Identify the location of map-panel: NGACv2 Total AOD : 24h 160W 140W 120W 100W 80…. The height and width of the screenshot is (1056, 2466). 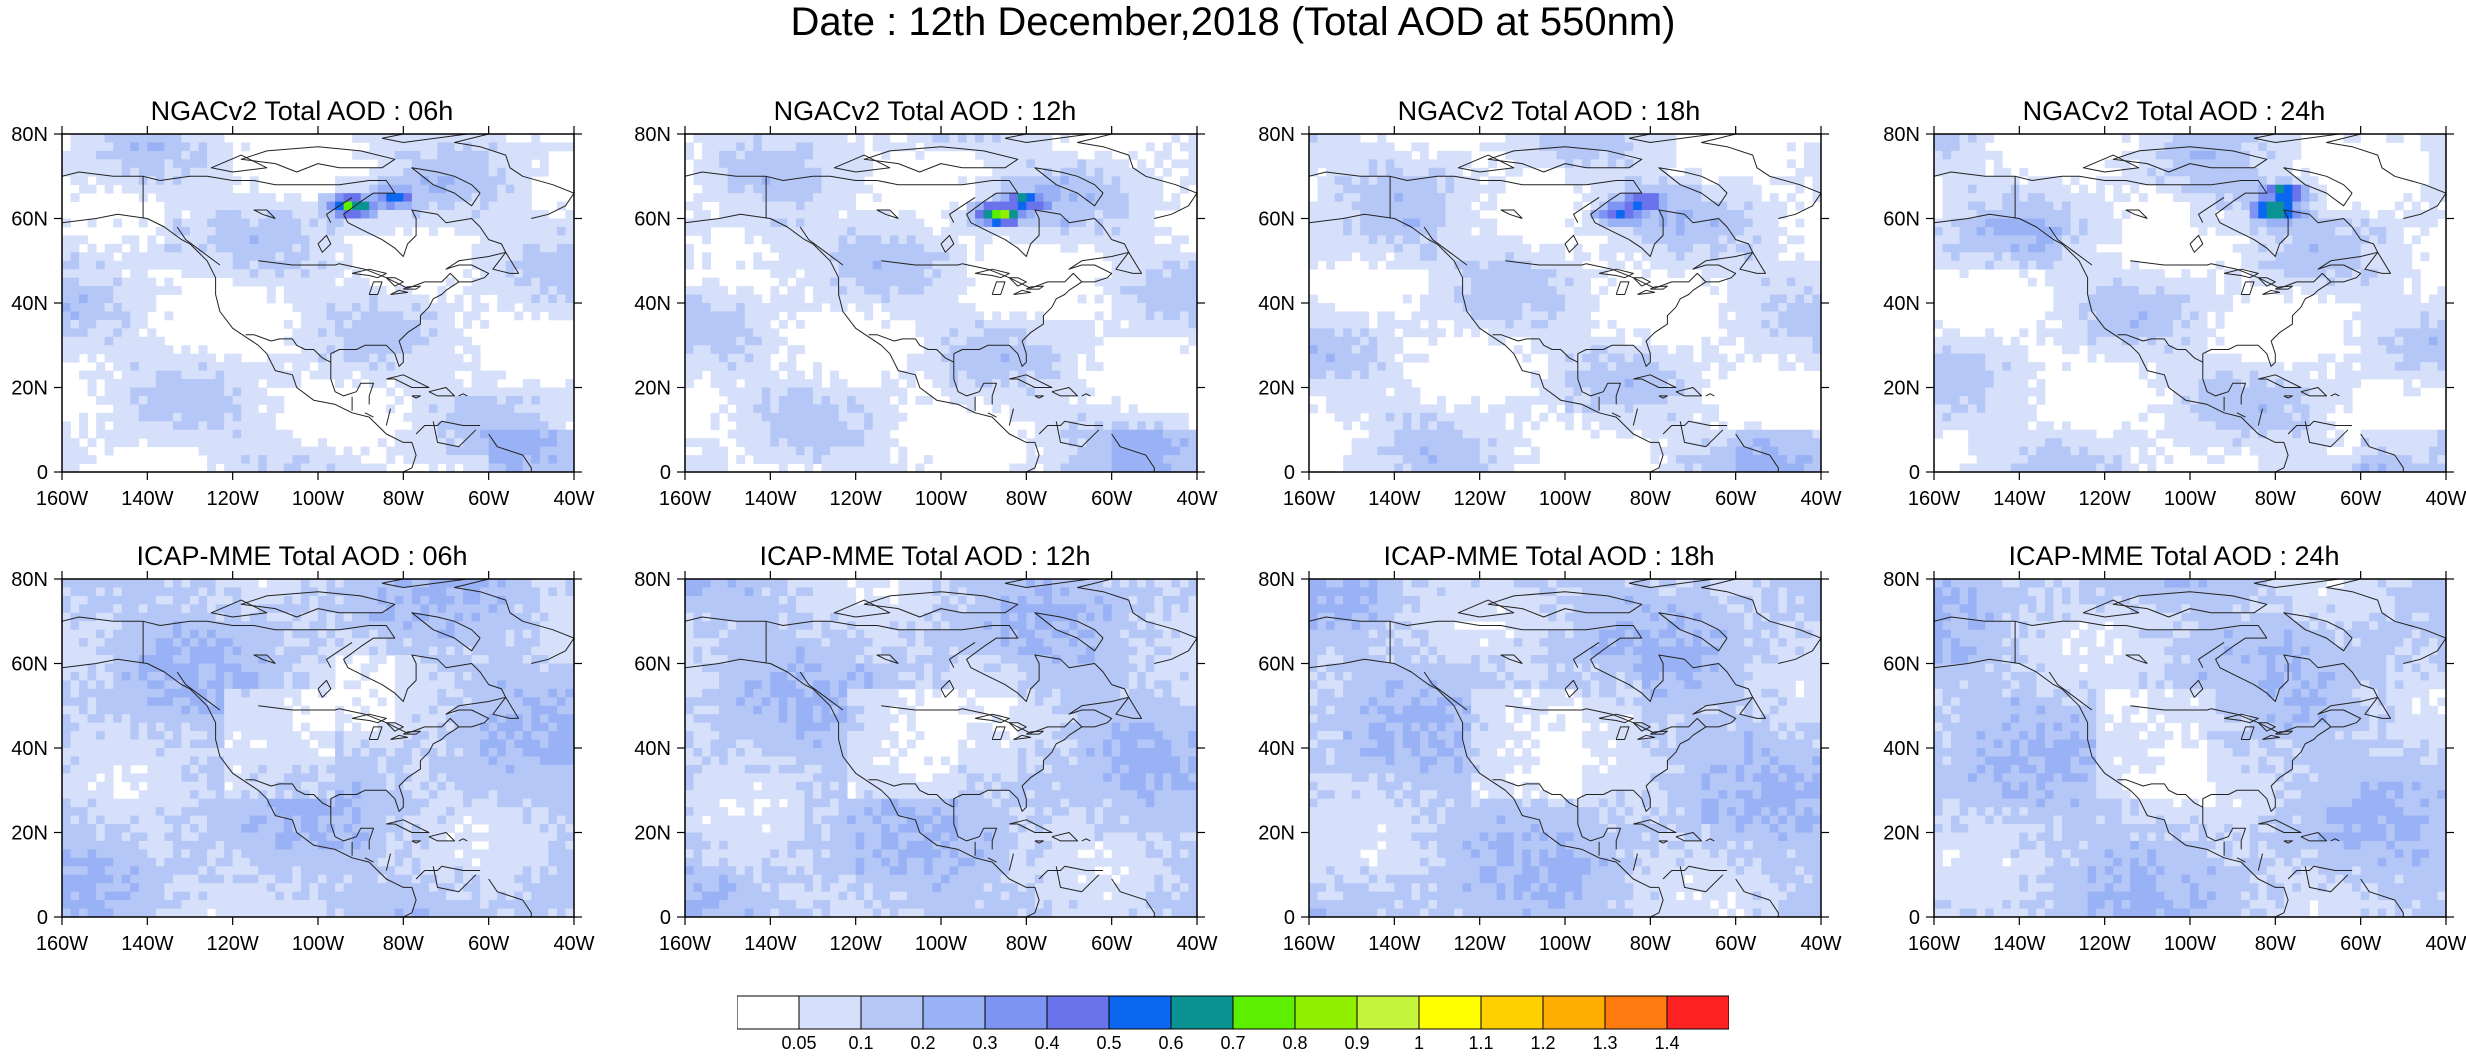
(2170, 306).